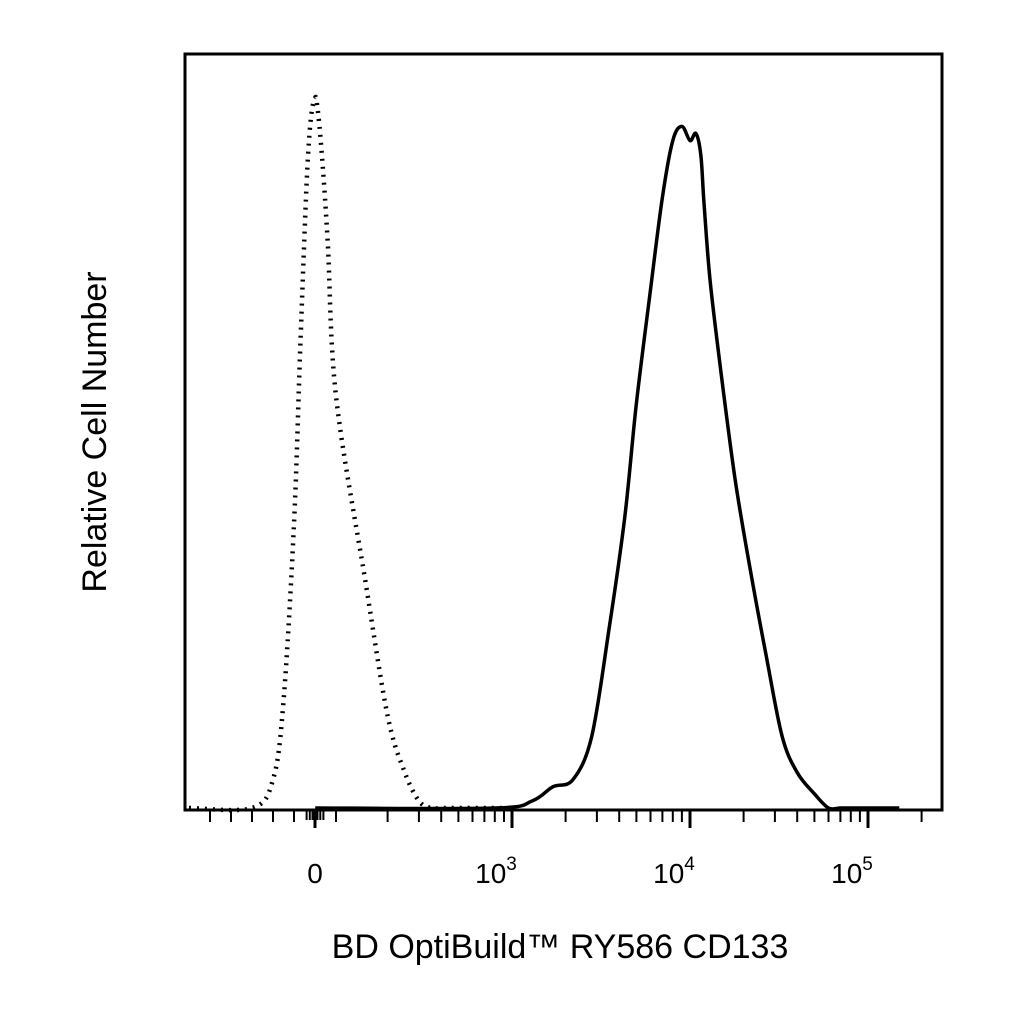 The height and width of the screenshot is (1024, 1024). What do you see at coordinates (496, 871) in the screenshot?
I see `x-tick-label: 10³` at bounding box center [496, 871].